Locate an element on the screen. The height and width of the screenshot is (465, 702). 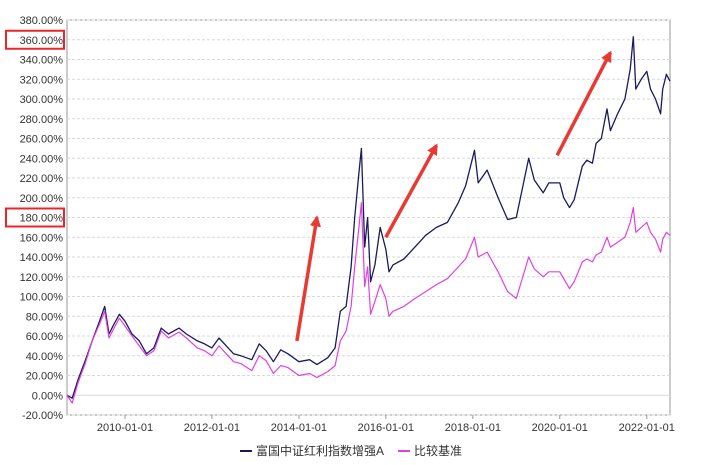
y-tick-label: 300.00% is located at coordinates (42, 100).